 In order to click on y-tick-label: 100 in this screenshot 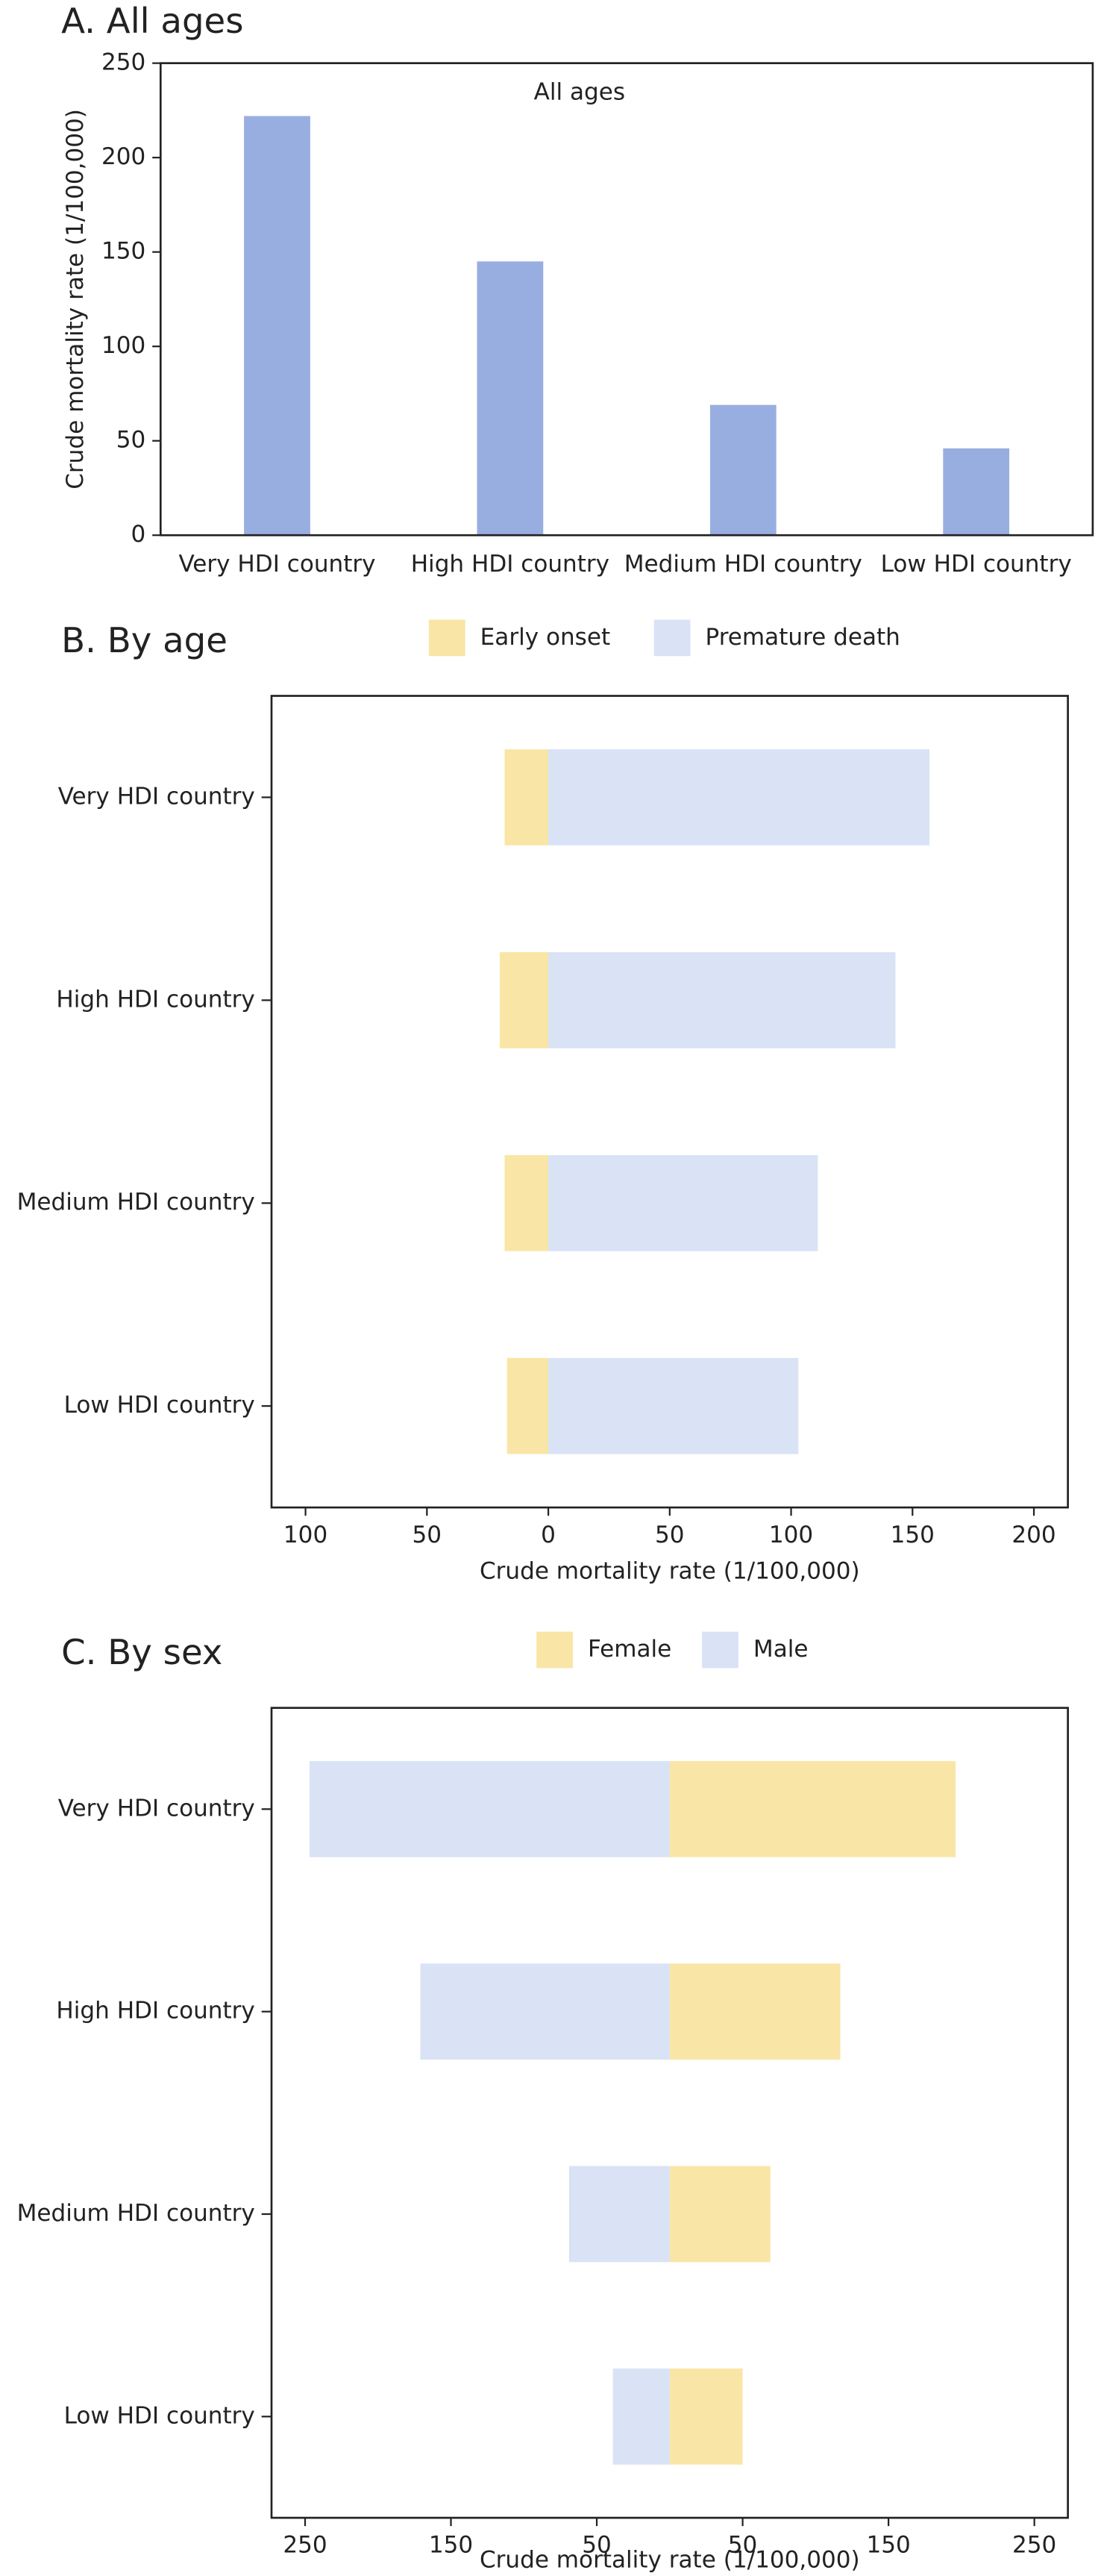, I will do `click(123, 345)`.